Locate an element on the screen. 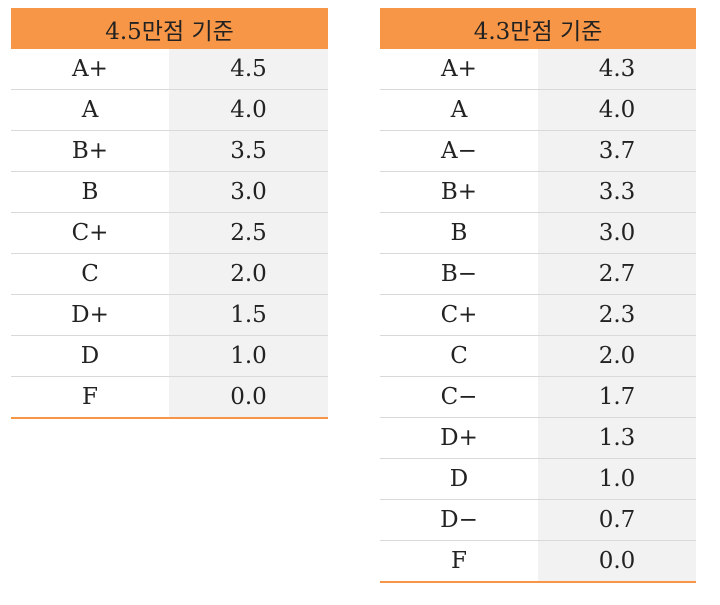 This screenshot has width=720, height=605. points-cell: 2.5 is located at coordinates (248, 233).